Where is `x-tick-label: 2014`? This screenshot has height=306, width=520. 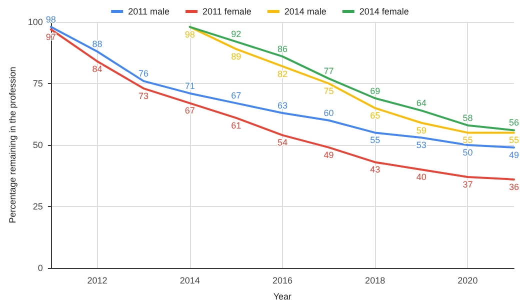 x-tick-label: 2014 is located at coordinates (190, 281).